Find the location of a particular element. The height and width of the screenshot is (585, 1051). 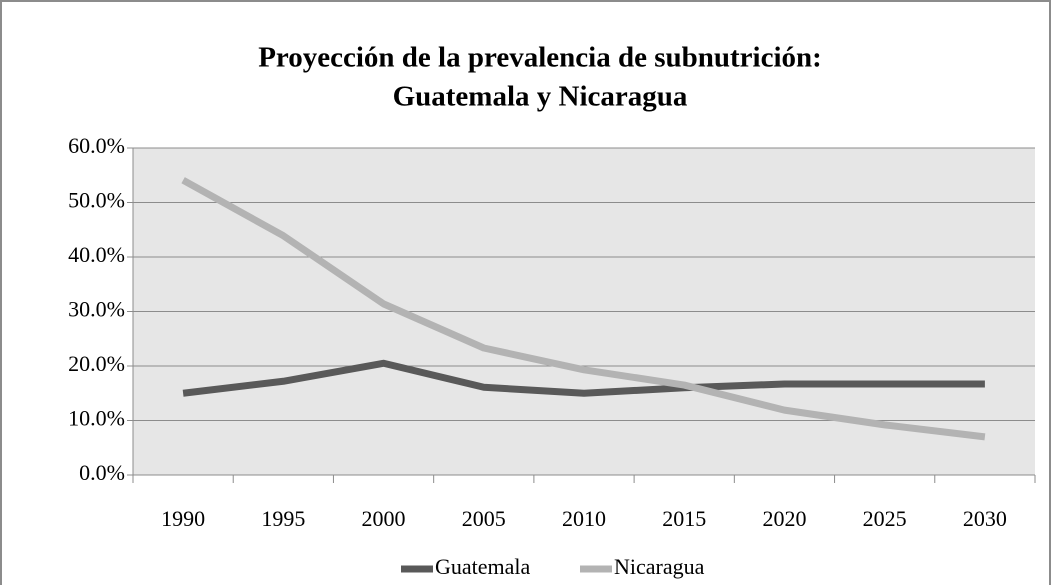

y-tick-label: 0.0% is located at coordinates (102, 472).